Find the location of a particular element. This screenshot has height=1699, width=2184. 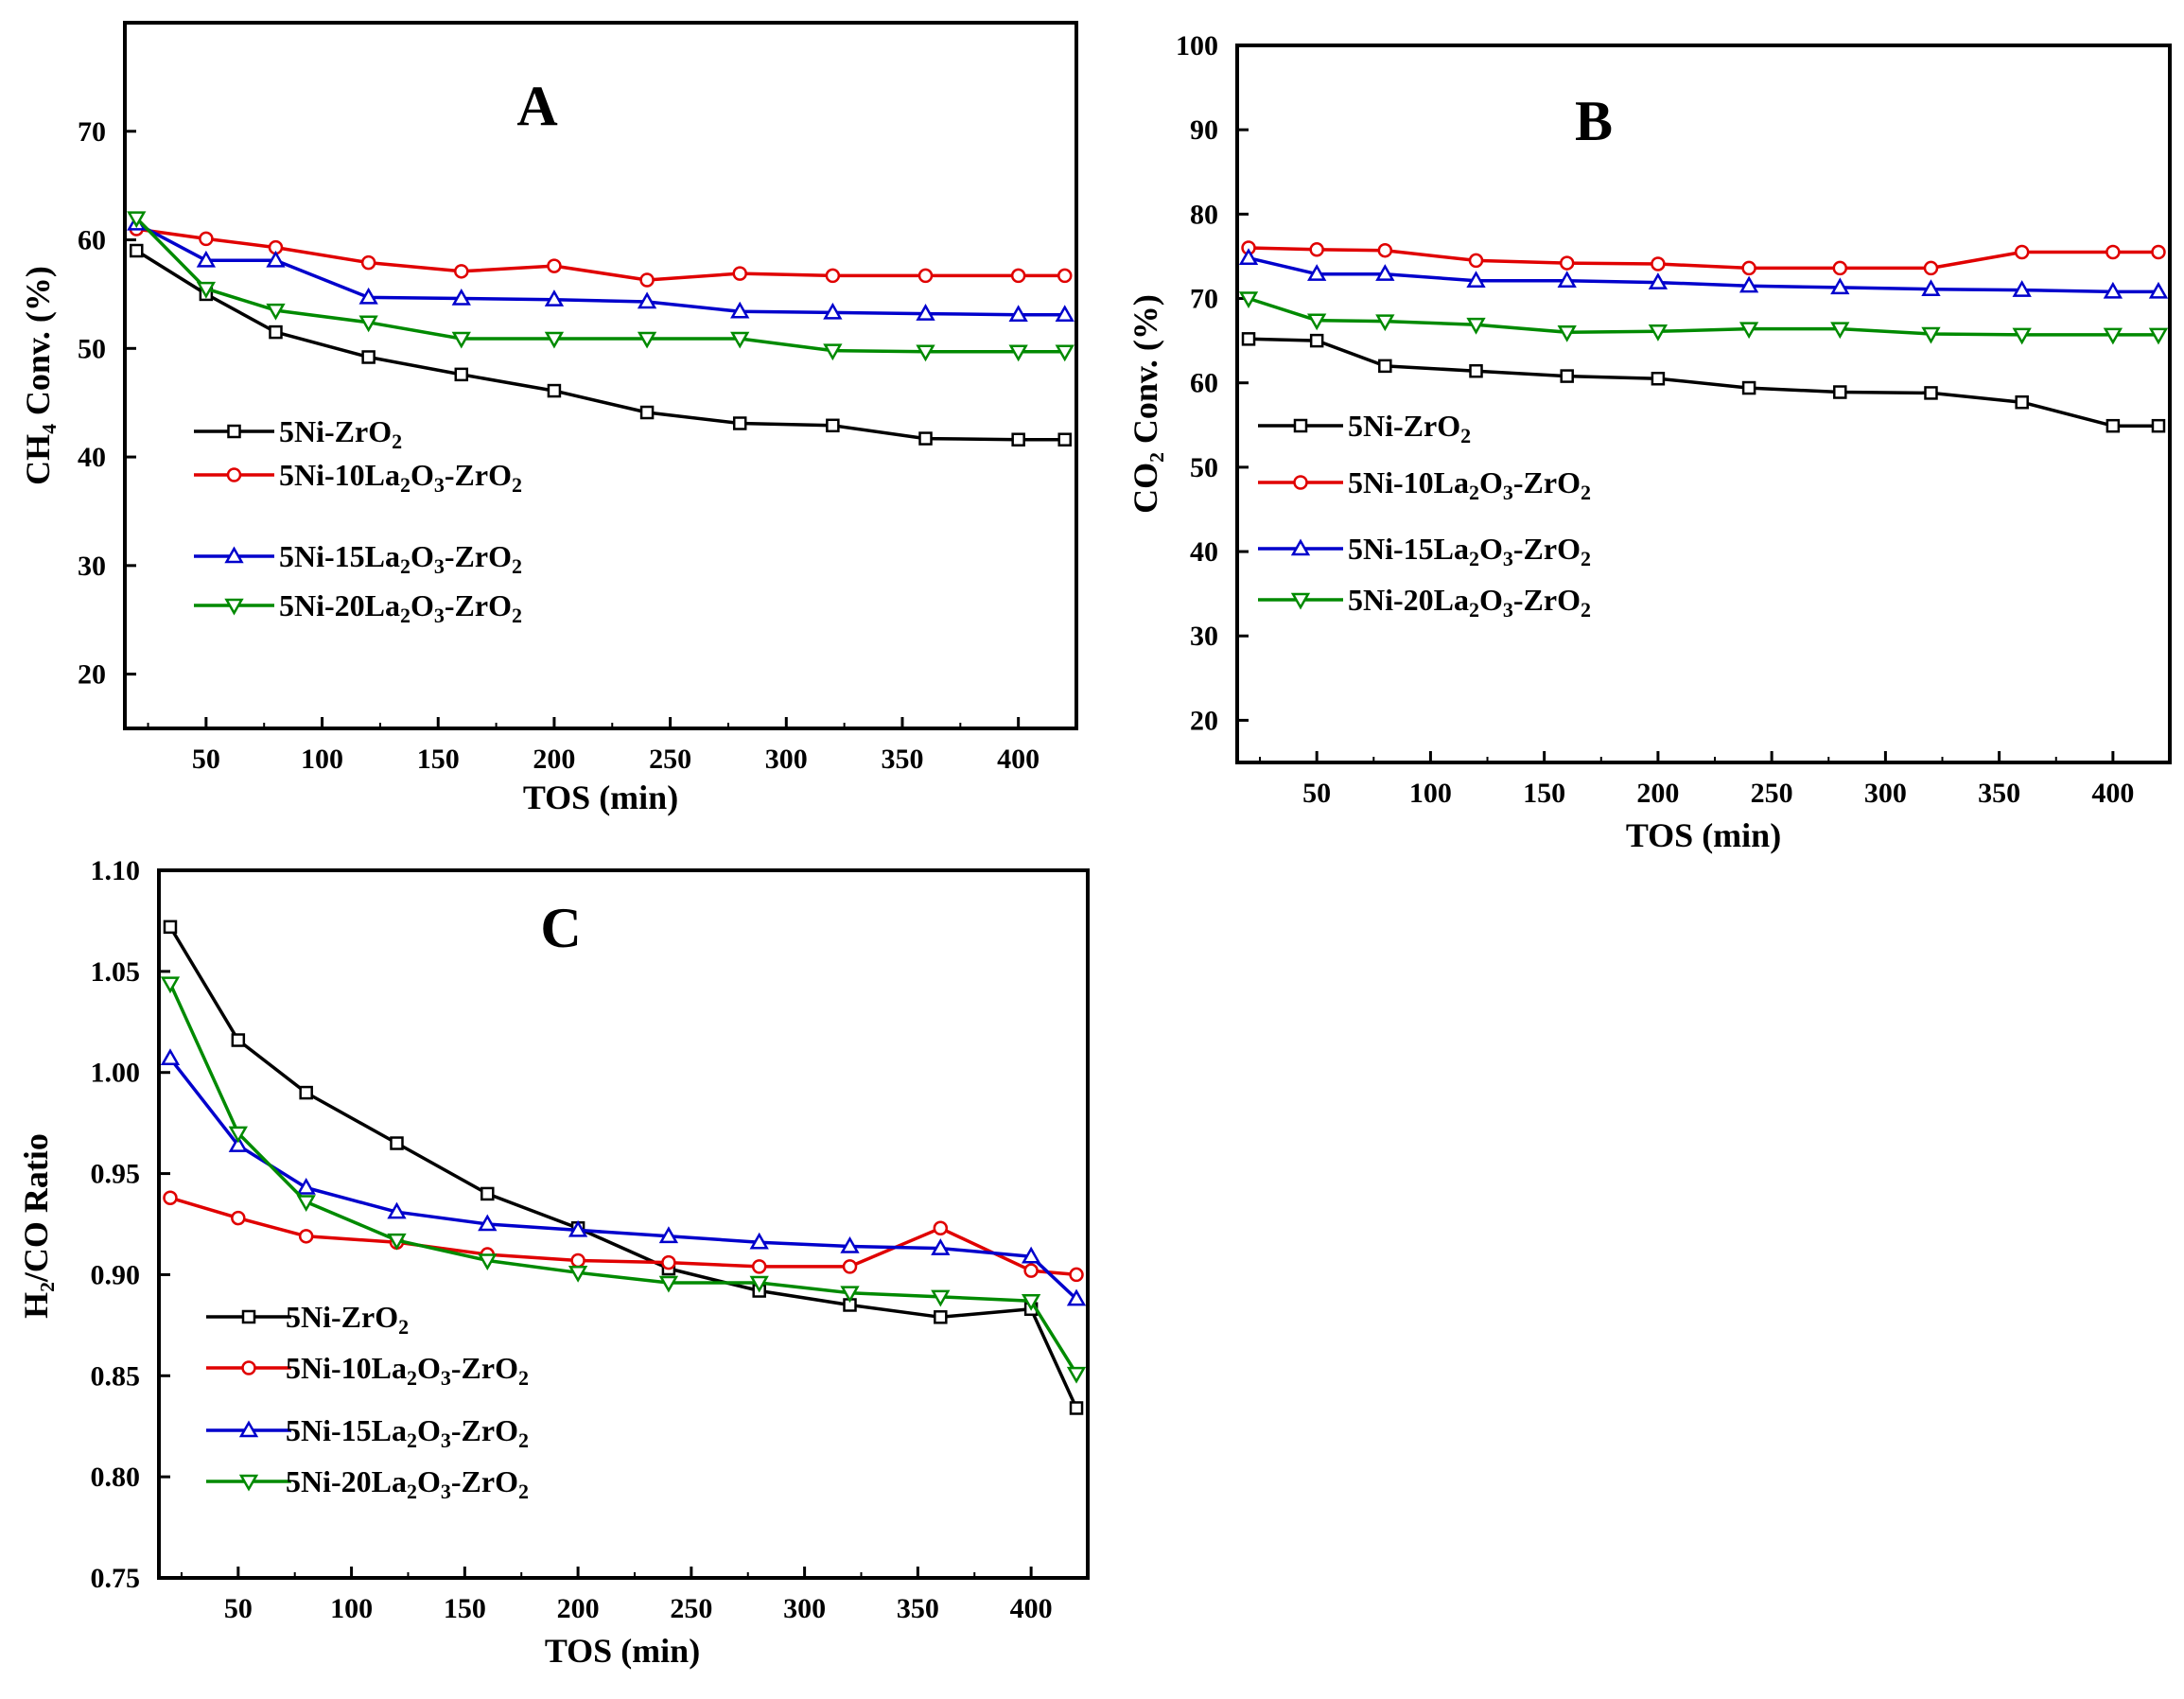

panel-c-title: C is located at coordinates (560, 928).